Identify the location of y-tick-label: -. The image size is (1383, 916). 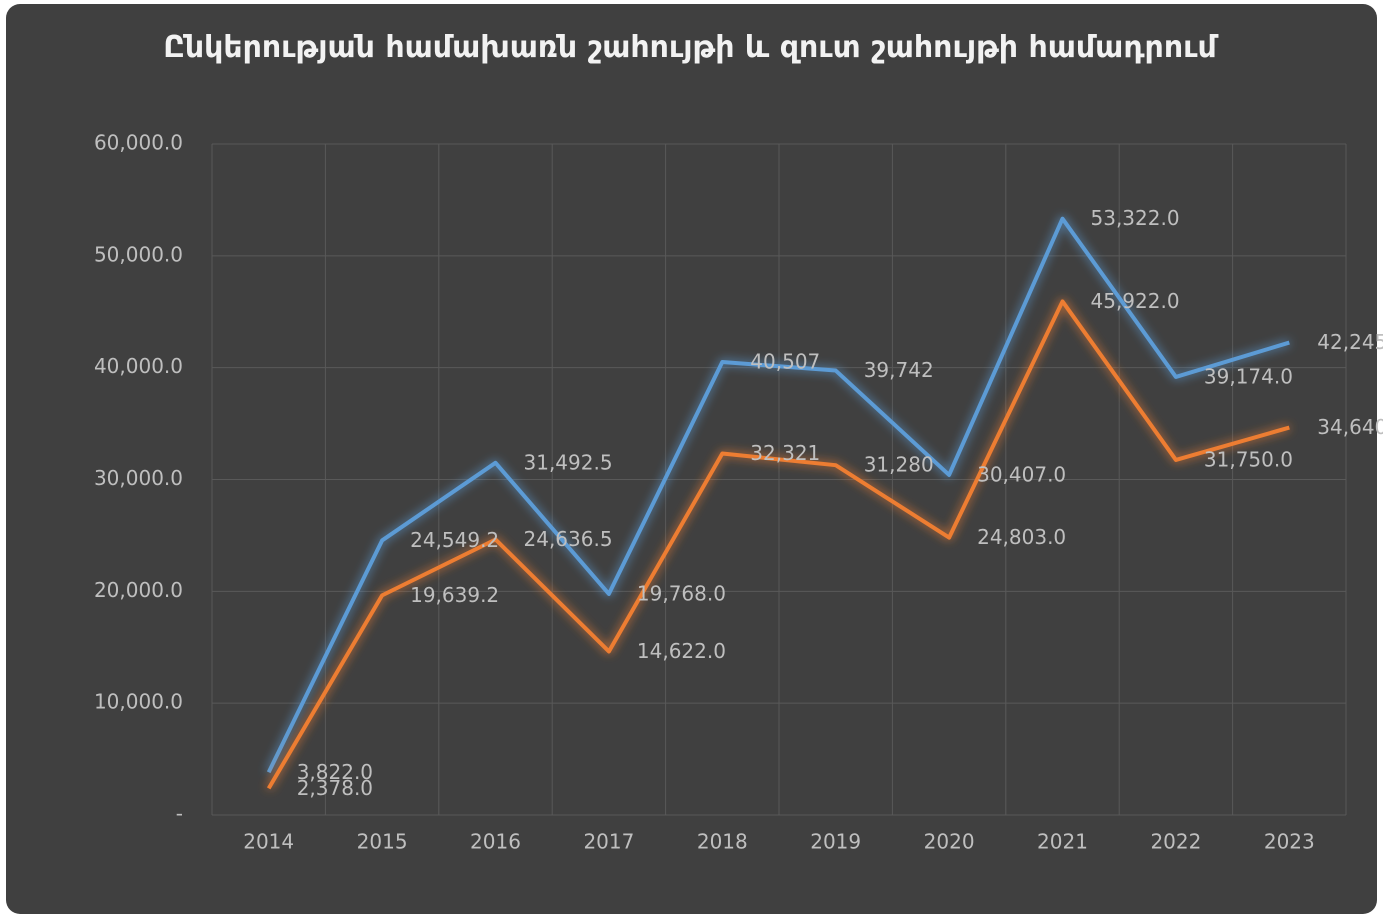
(179, 814).